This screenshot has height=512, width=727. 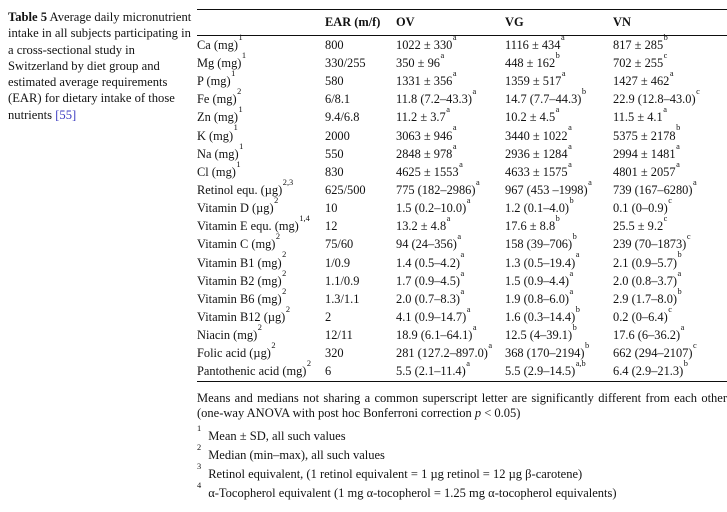 What do you see at coordinates (547, 351) in the screenshot?
I see `cell-vg: 368 (170–2194)b` at bounding box center [547, 351].